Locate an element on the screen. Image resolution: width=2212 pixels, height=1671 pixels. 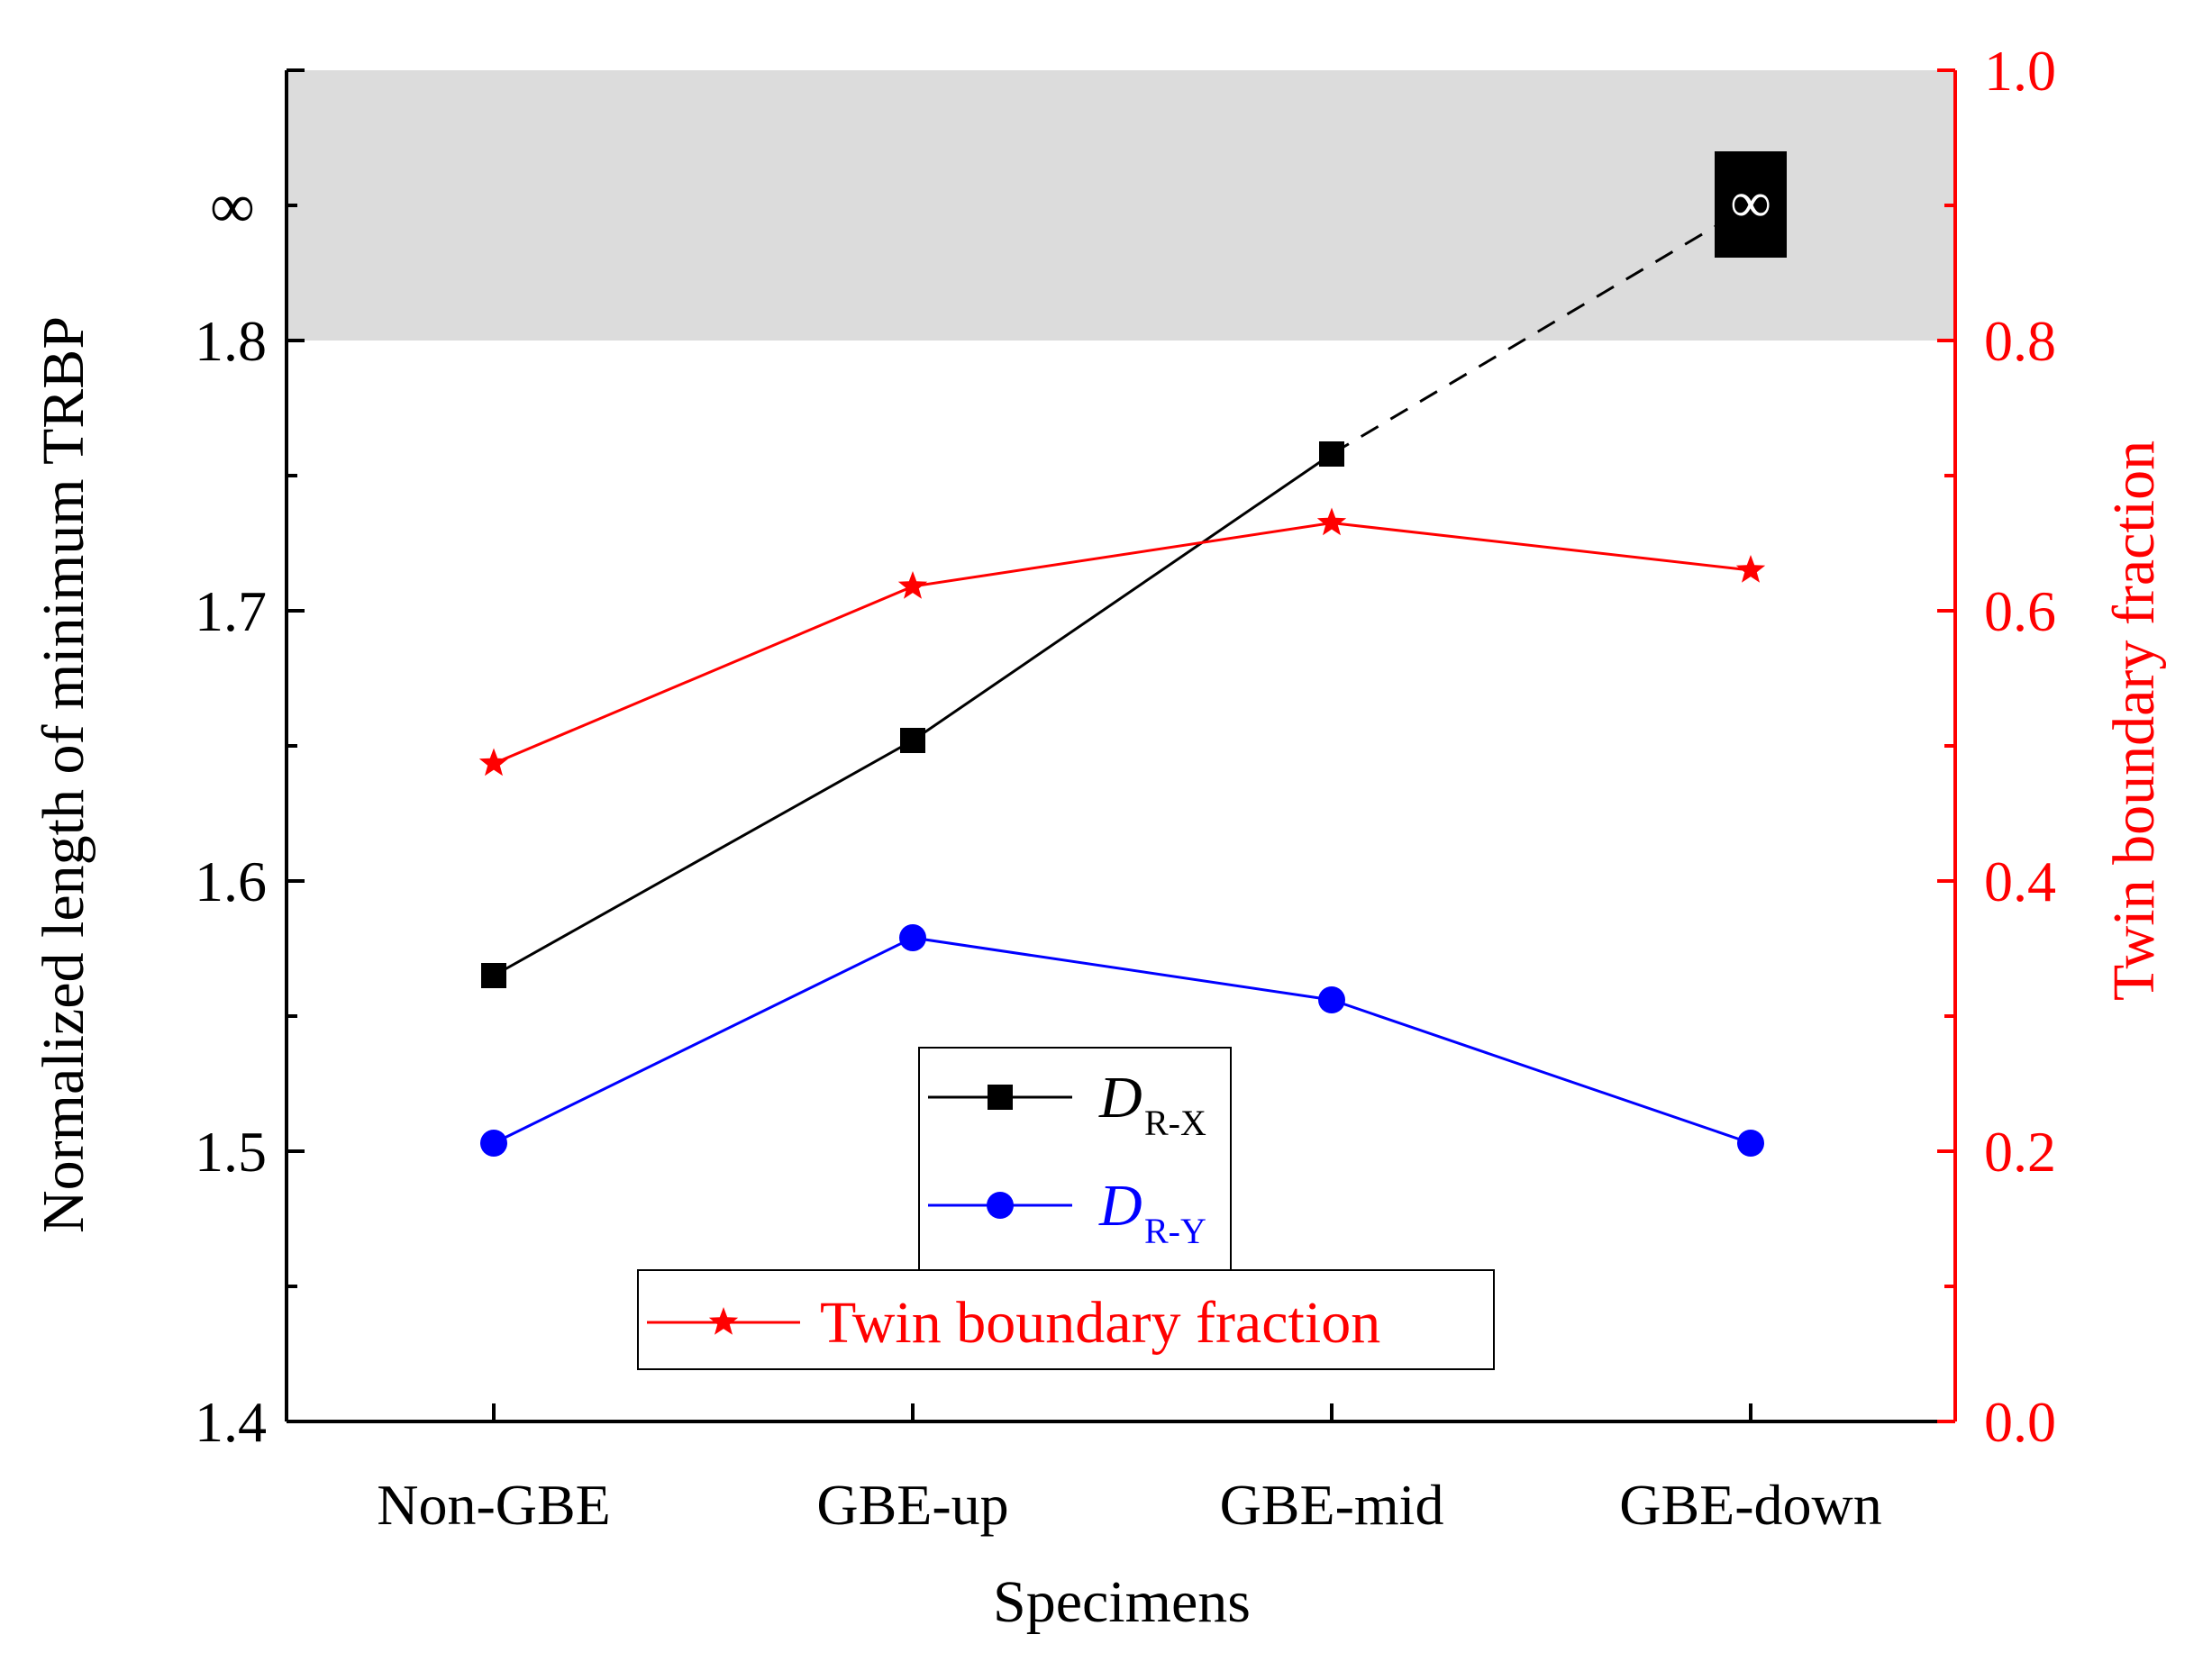
legend-label-sub: R-Y is located at coordinates (1175, 1231).